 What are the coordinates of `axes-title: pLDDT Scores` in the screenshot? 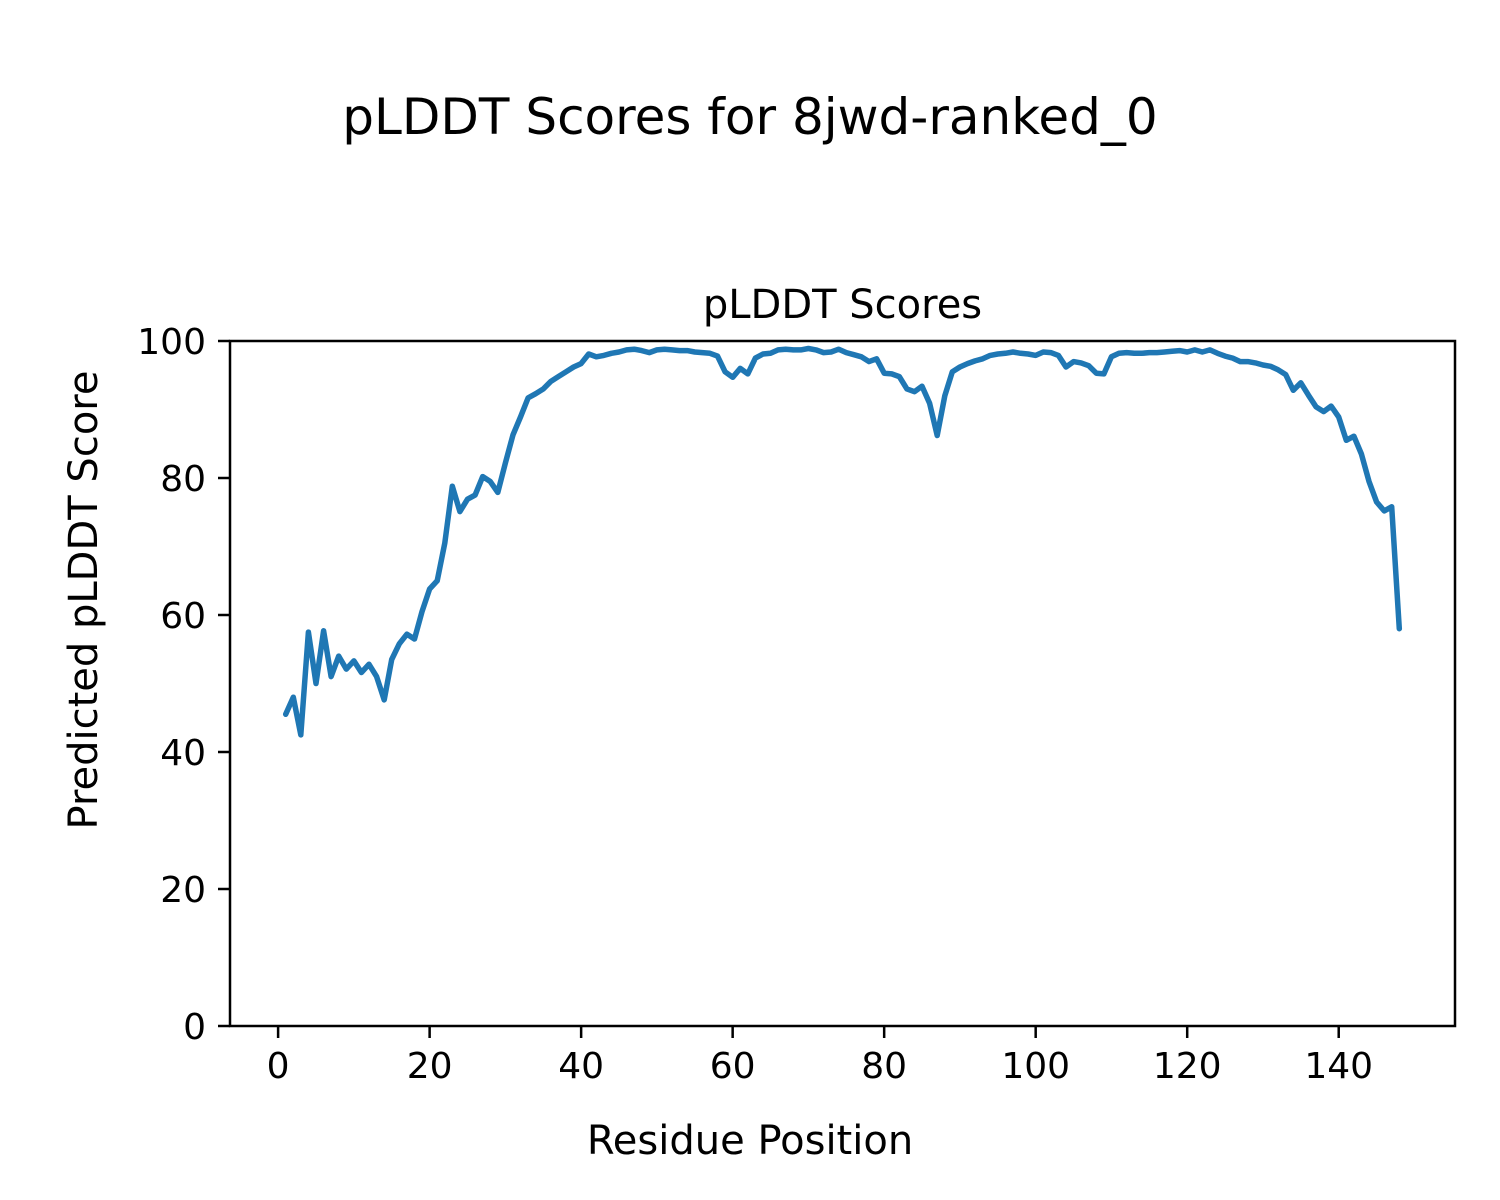 It's located at (842, 305).